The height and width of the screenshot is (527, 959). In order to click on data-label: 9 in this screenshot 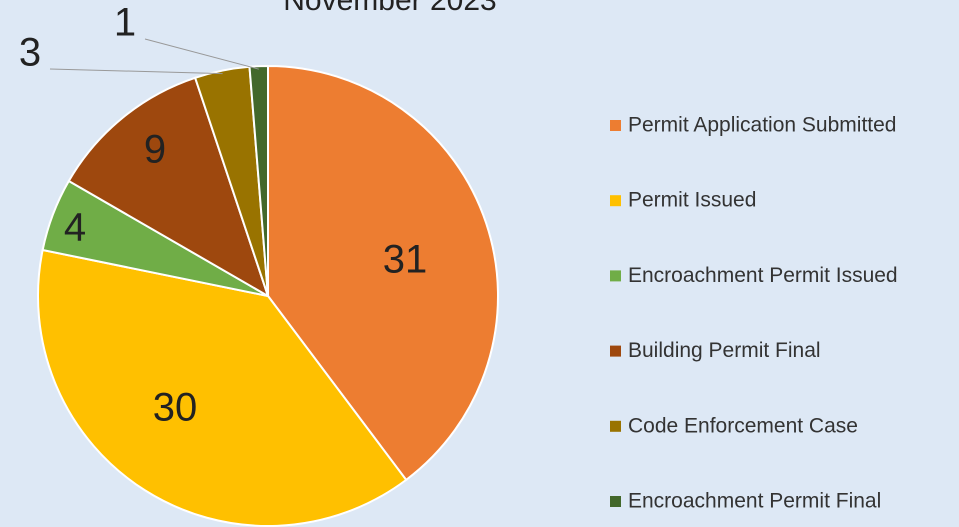, I will do `click(155, 150)`.